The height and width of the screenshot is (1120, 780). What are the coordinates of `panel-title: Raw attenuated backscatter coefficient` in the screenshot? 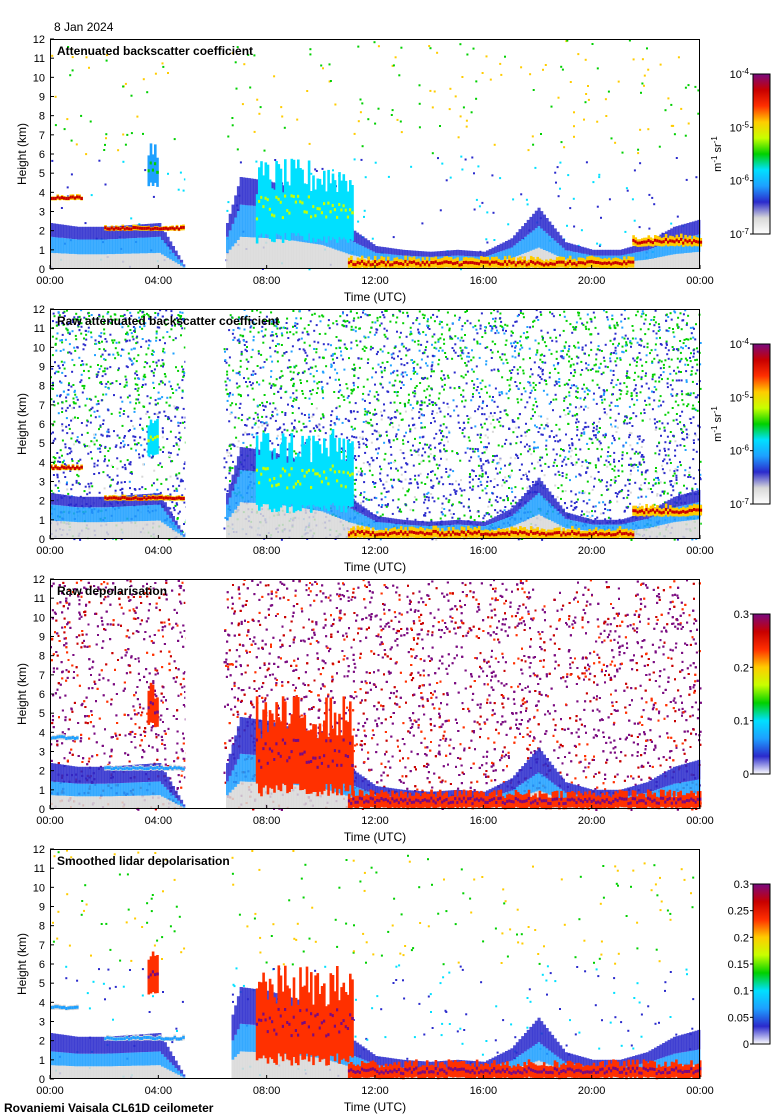 It's located at (168, 321).